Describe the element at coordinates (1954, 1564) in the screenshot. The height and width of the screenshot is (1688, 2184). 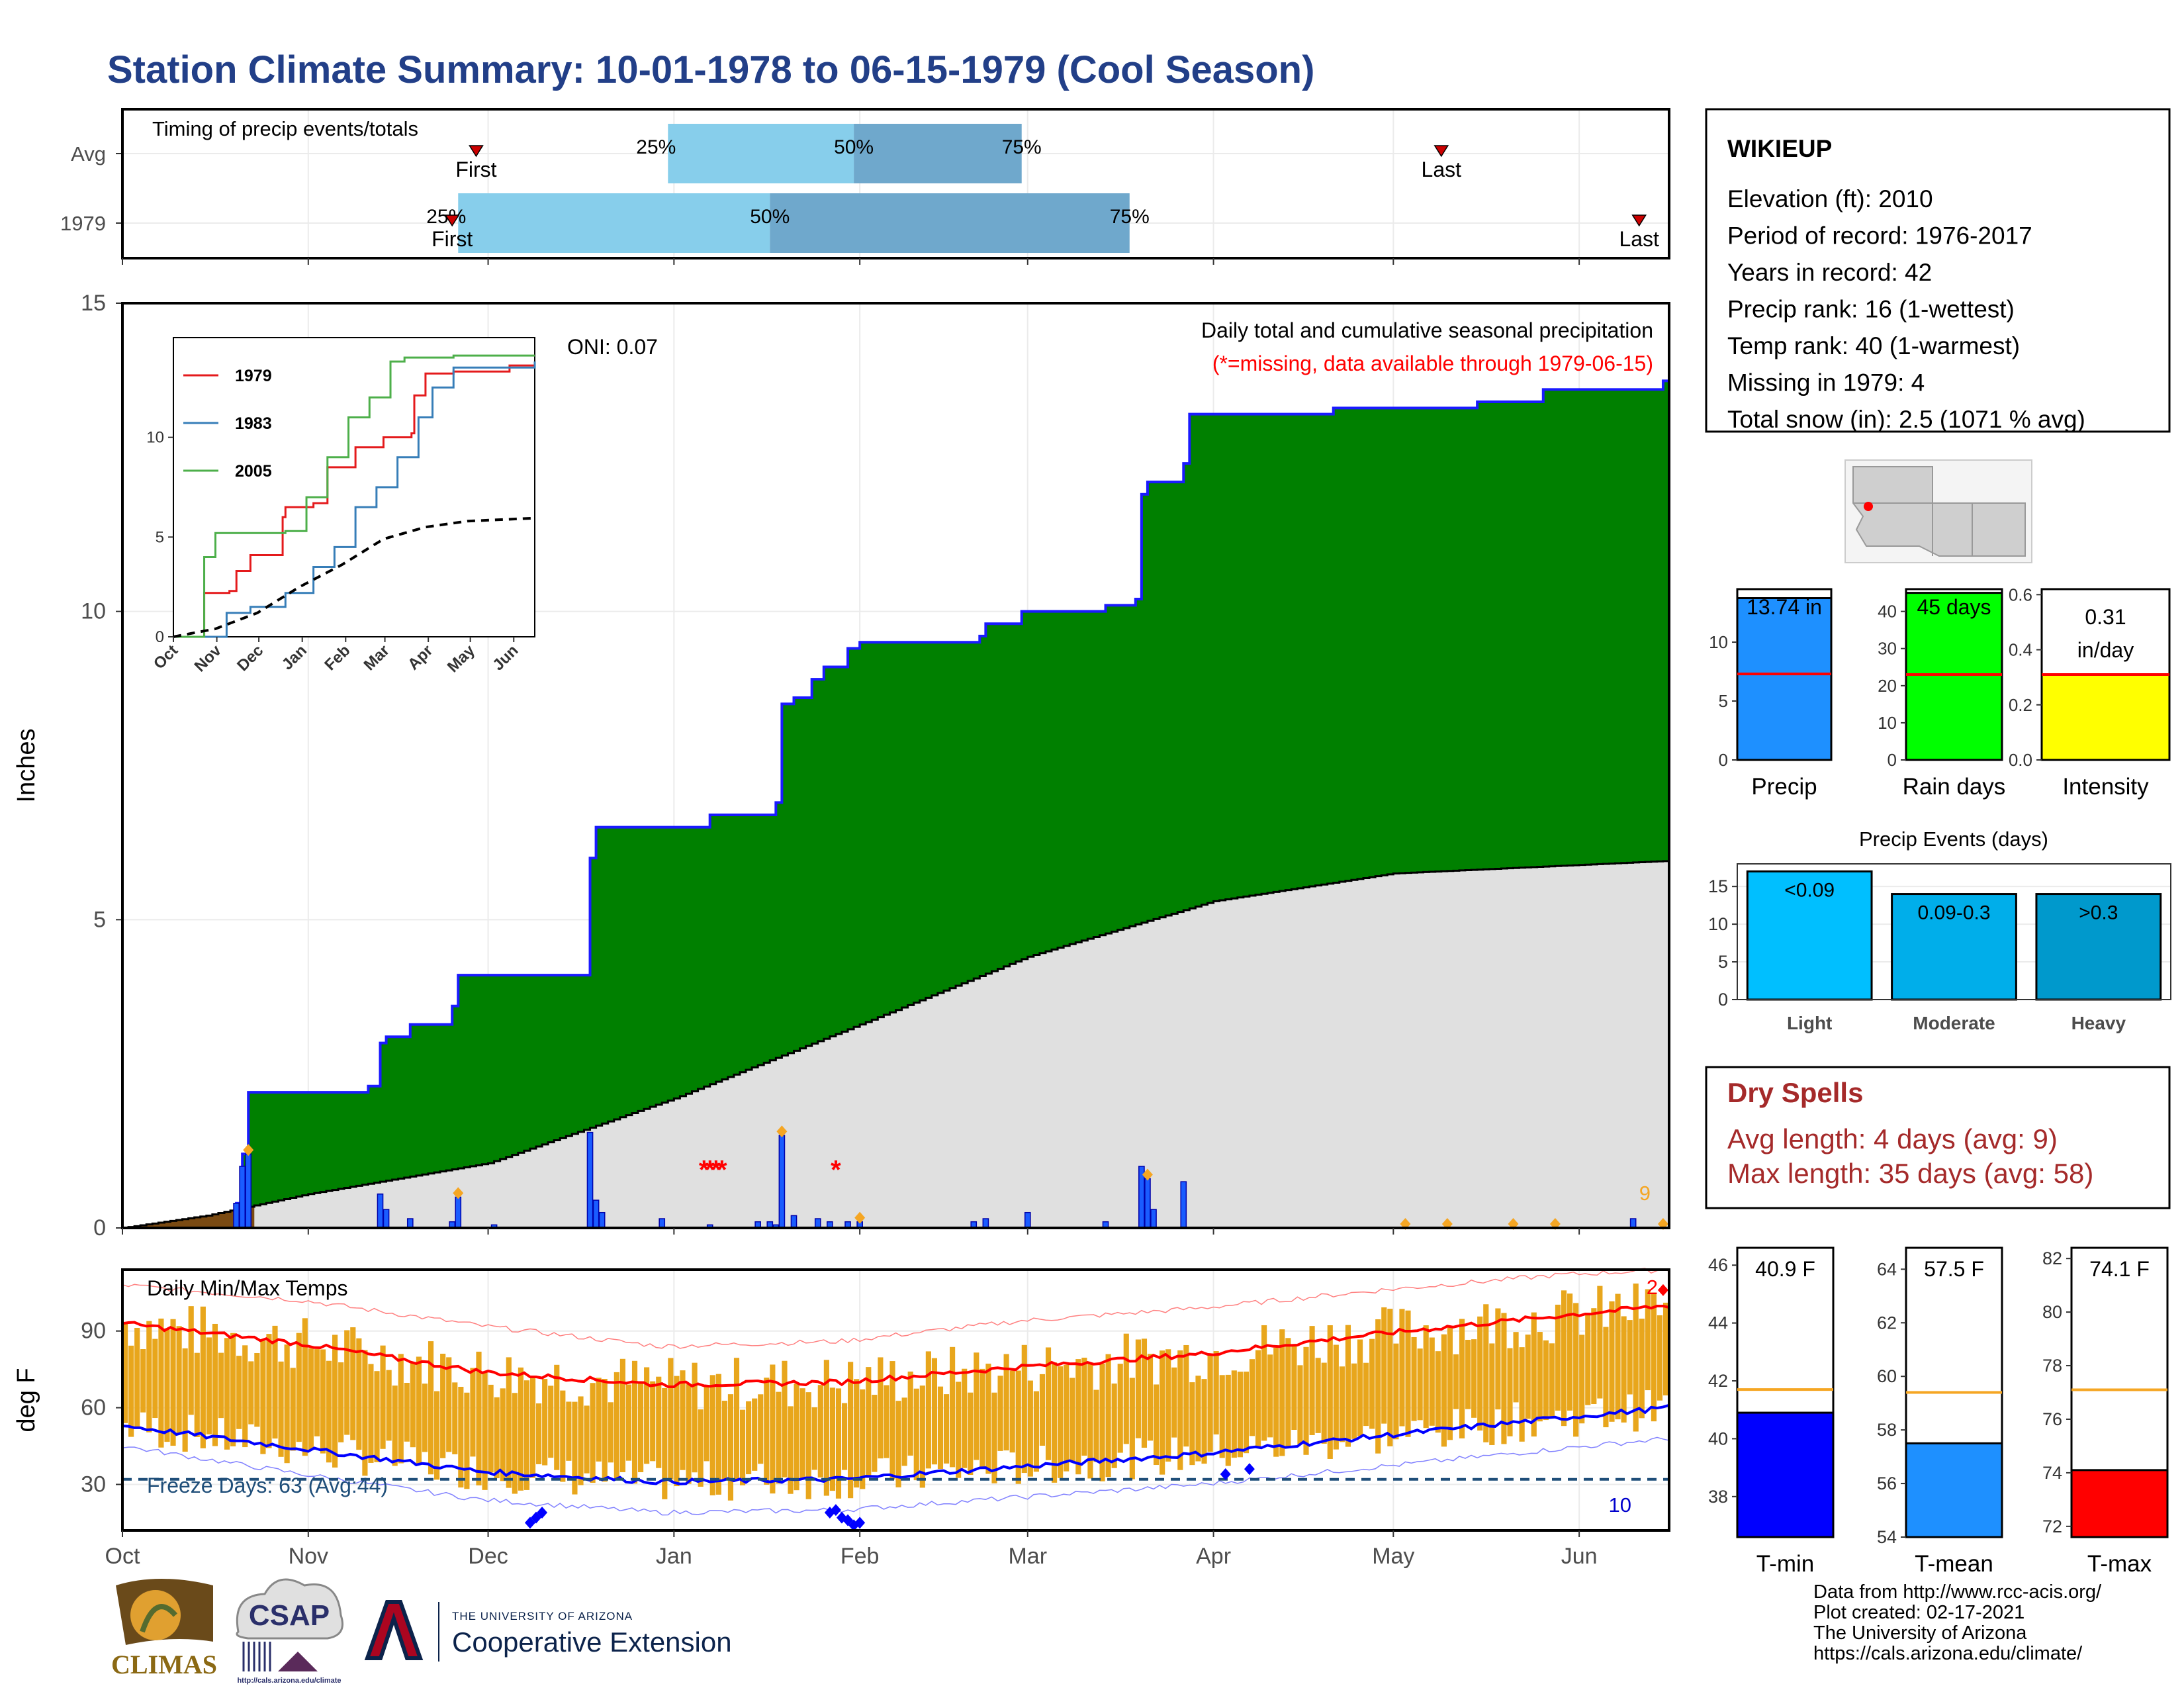
I see `temp-summary-label: T-mean` at that location.